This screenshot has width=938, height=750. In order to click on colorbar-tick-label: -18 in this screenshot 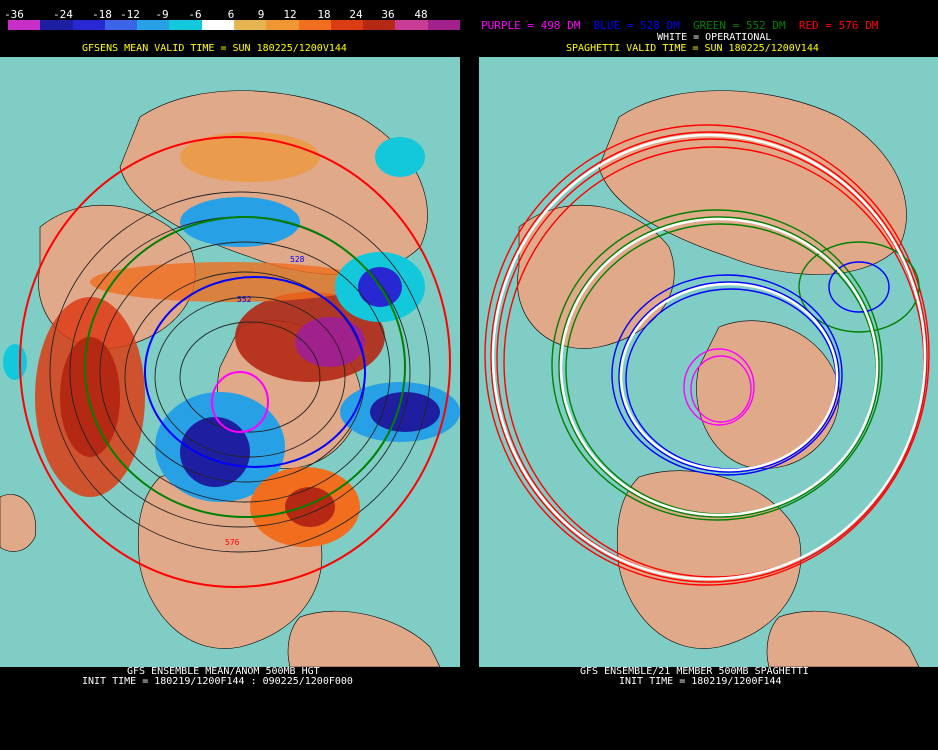, I will do `click(102, 14)`.